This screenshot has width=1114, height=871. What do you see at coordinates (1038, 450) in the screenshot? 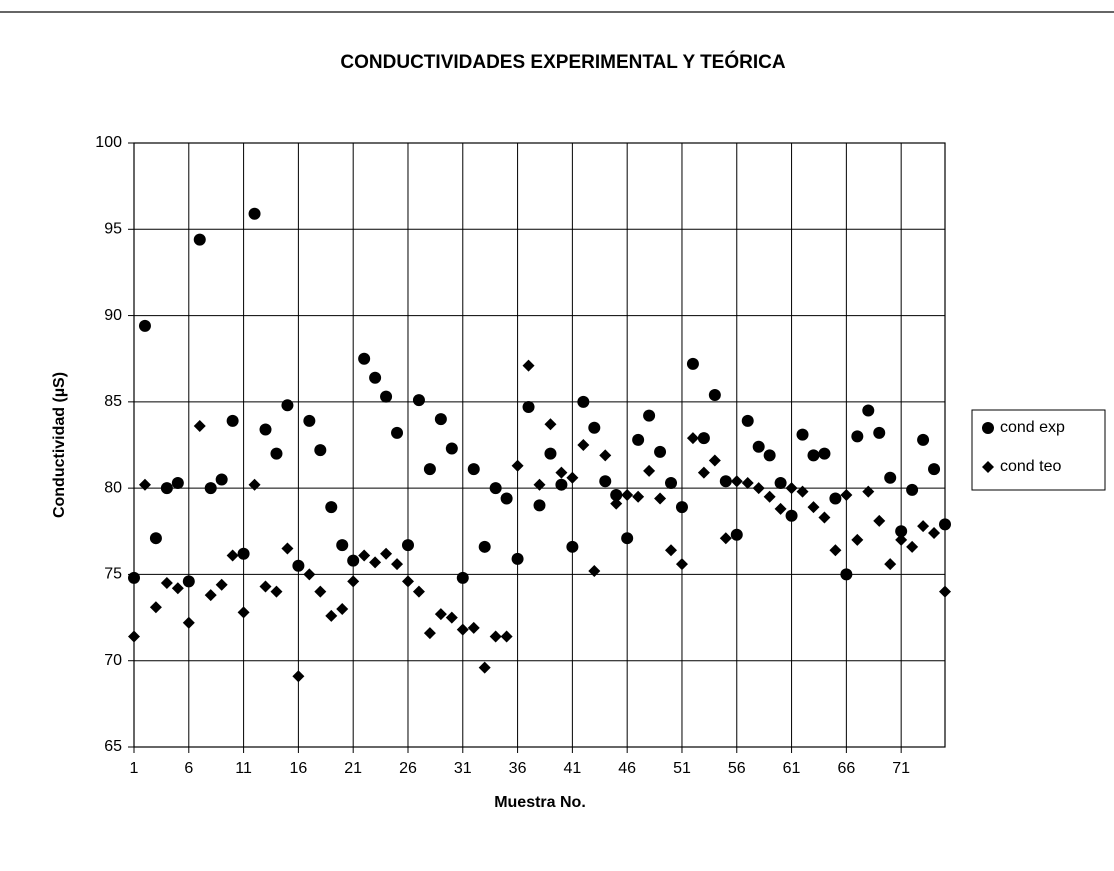
I see `legend-box` at bounding box center [1038, 450].